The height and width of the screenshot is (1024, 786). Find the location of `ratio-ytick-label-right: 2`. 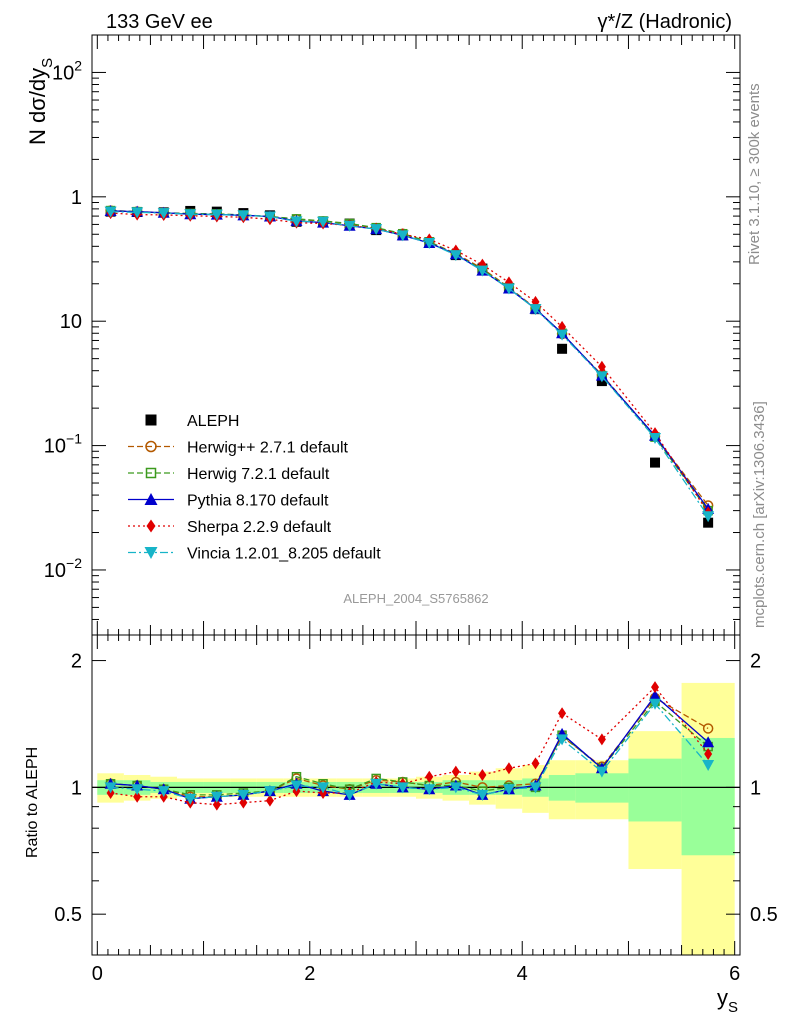

ratio-ytick-label-right: 2 is located at coordinates (755, 662).